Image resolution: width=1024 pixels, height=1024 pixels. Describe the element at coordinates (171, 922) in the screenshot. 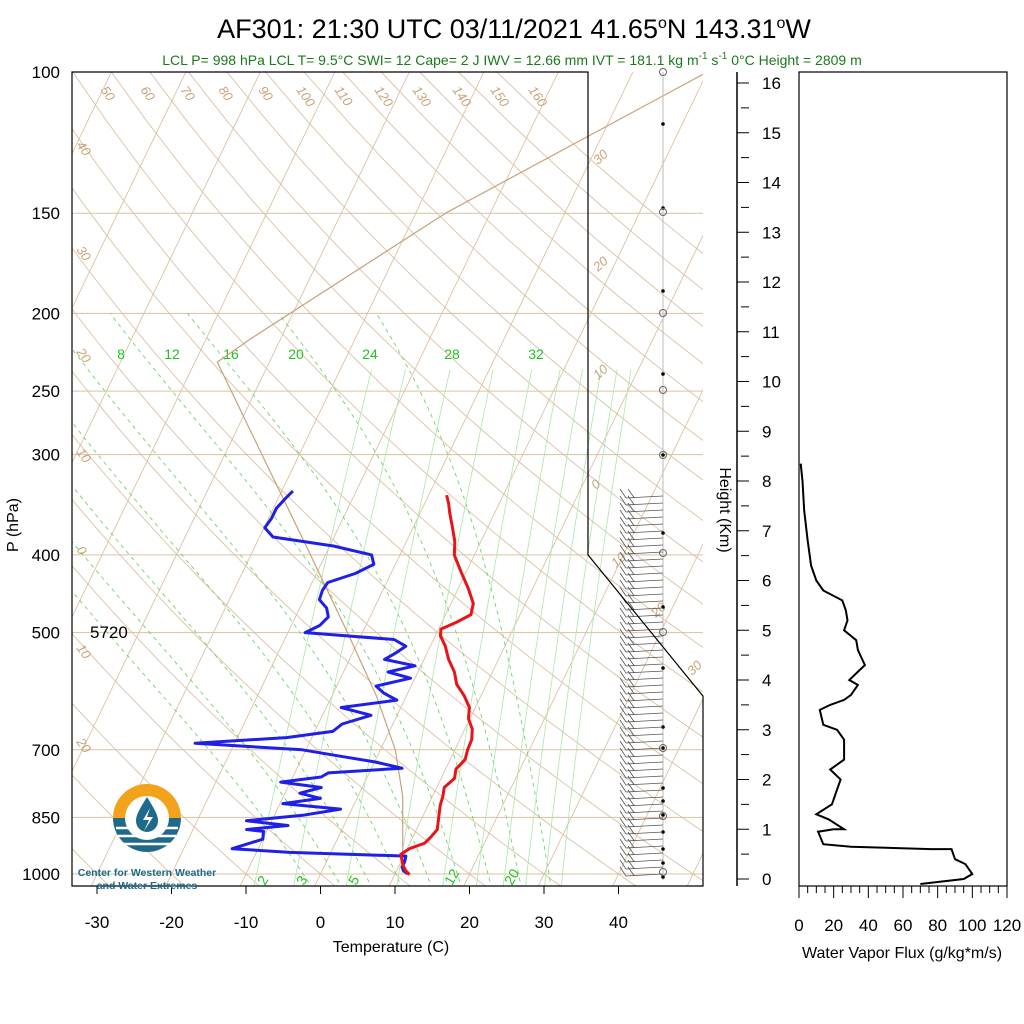

I see `x-tick-label: -20` at that location.